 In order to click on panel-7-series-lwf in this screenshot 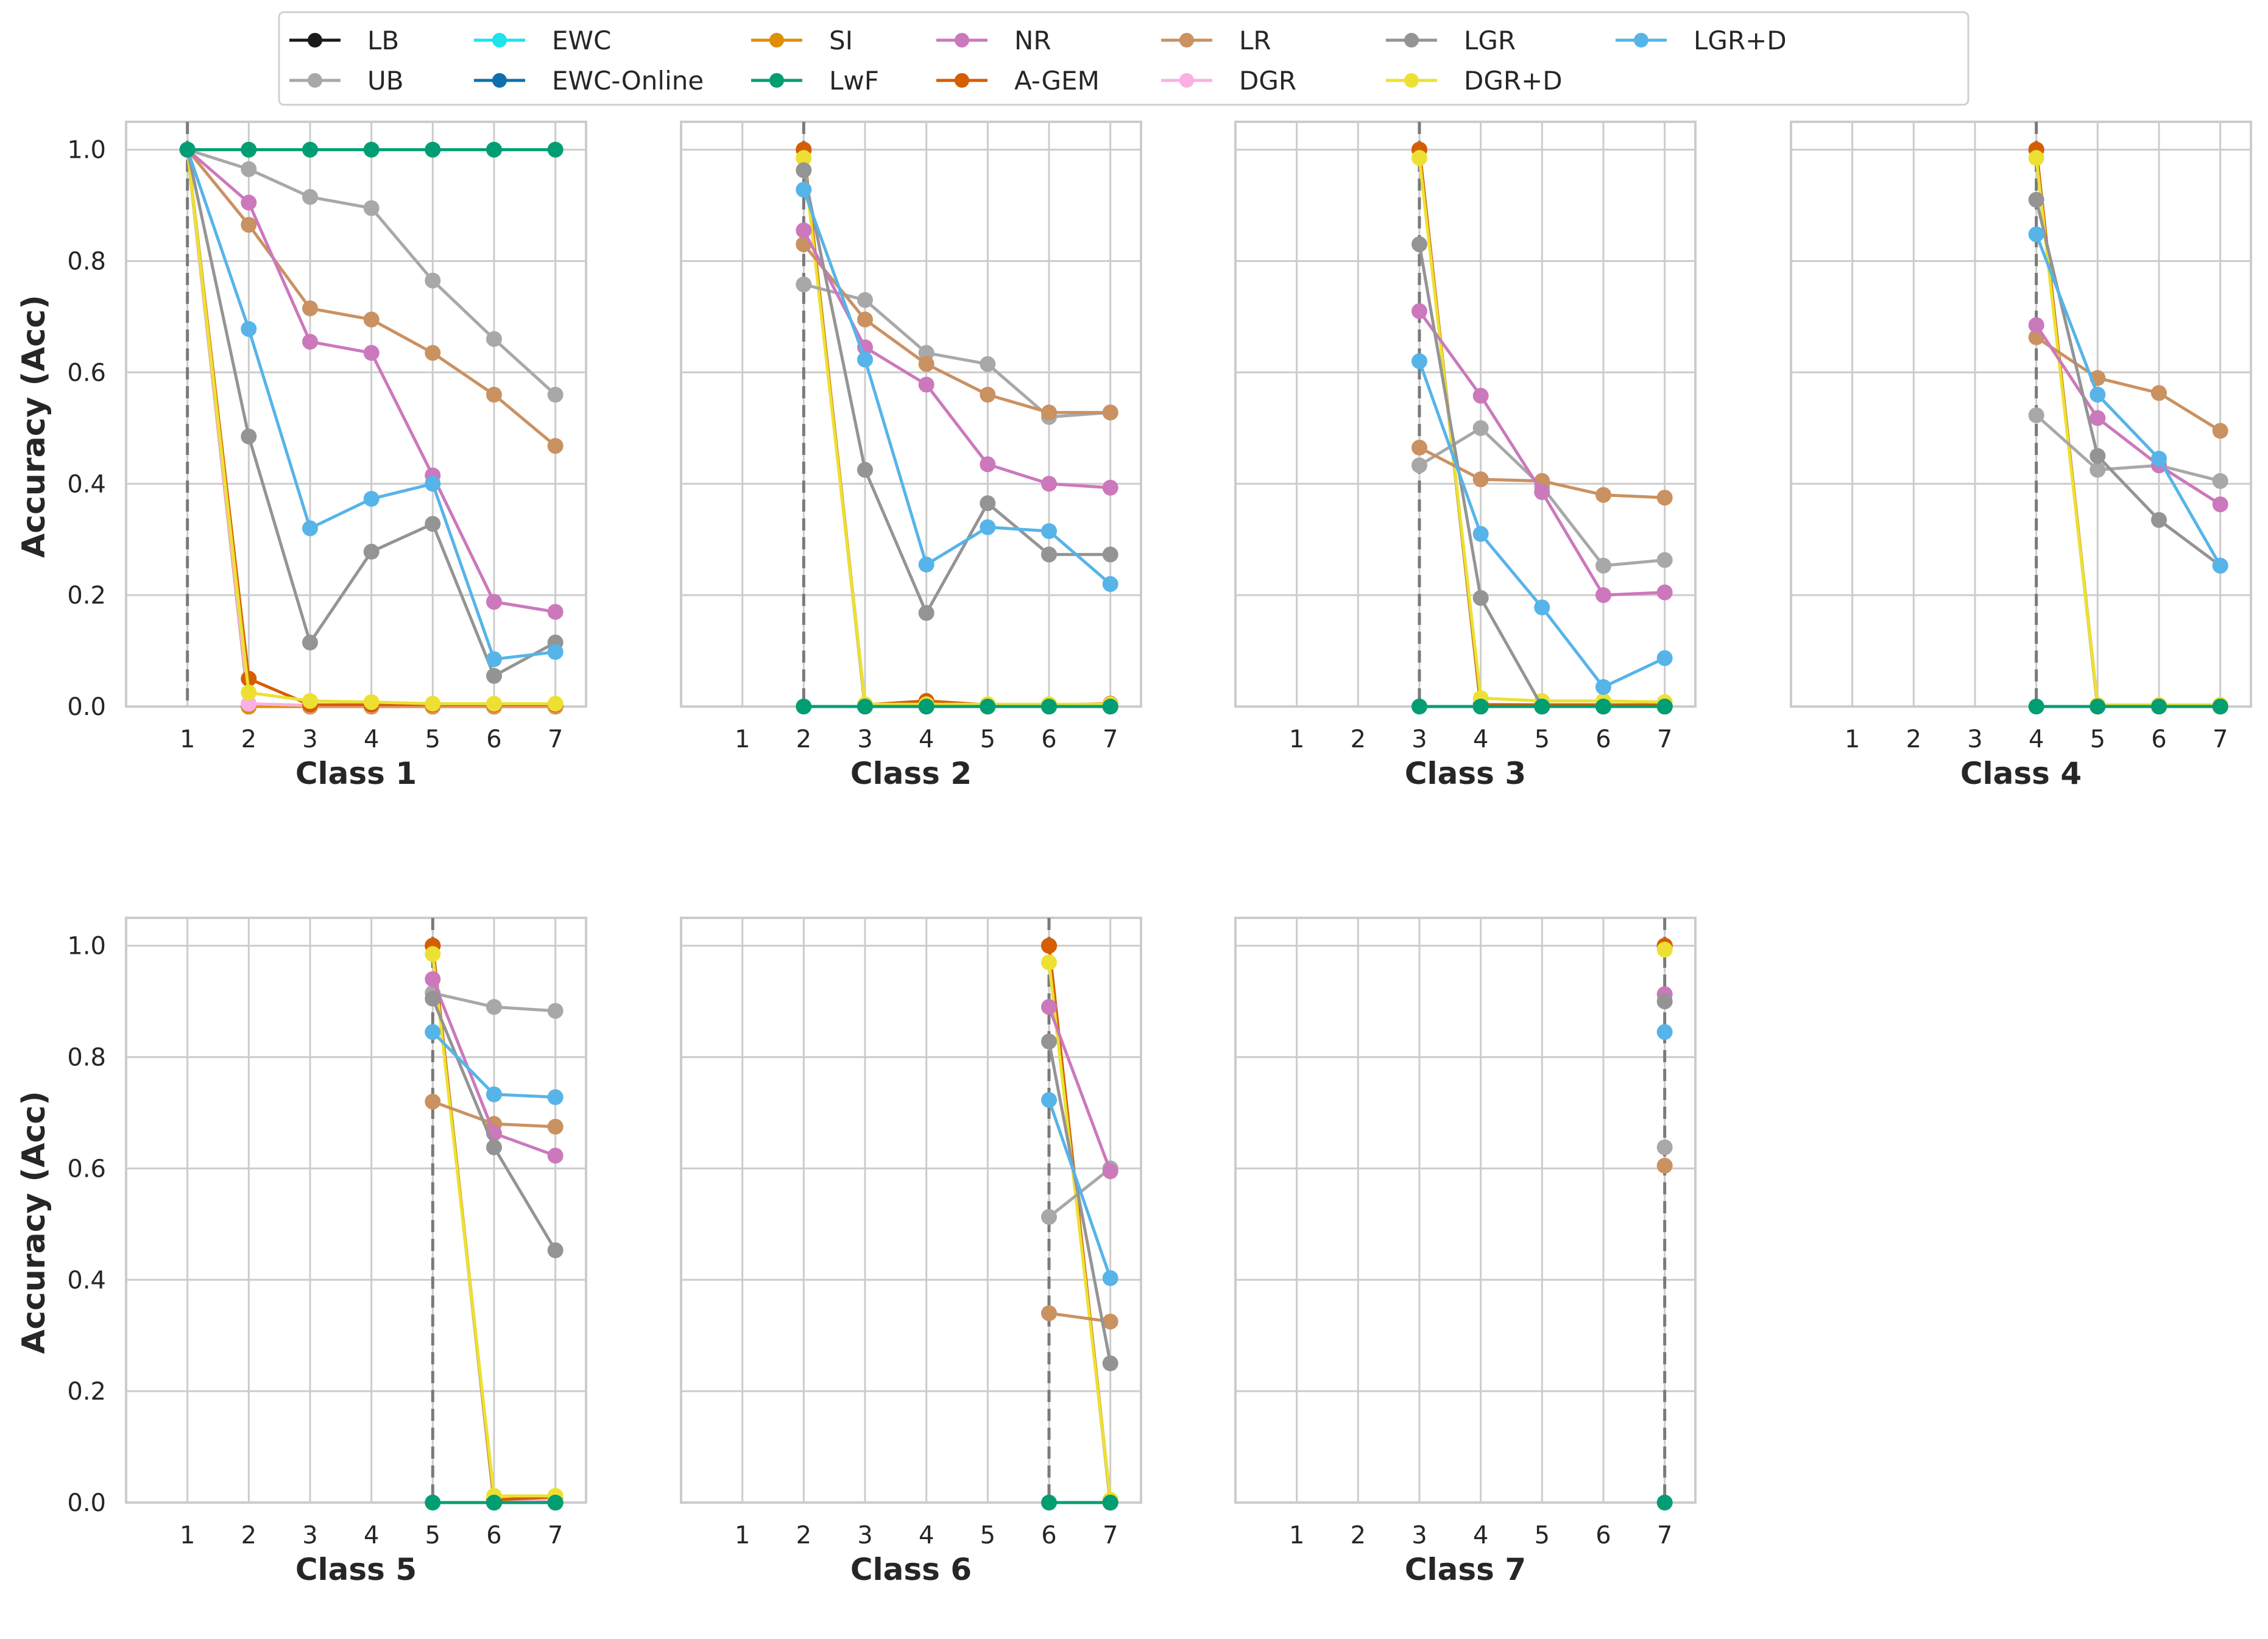, I will do `click(1664, 1502)`.